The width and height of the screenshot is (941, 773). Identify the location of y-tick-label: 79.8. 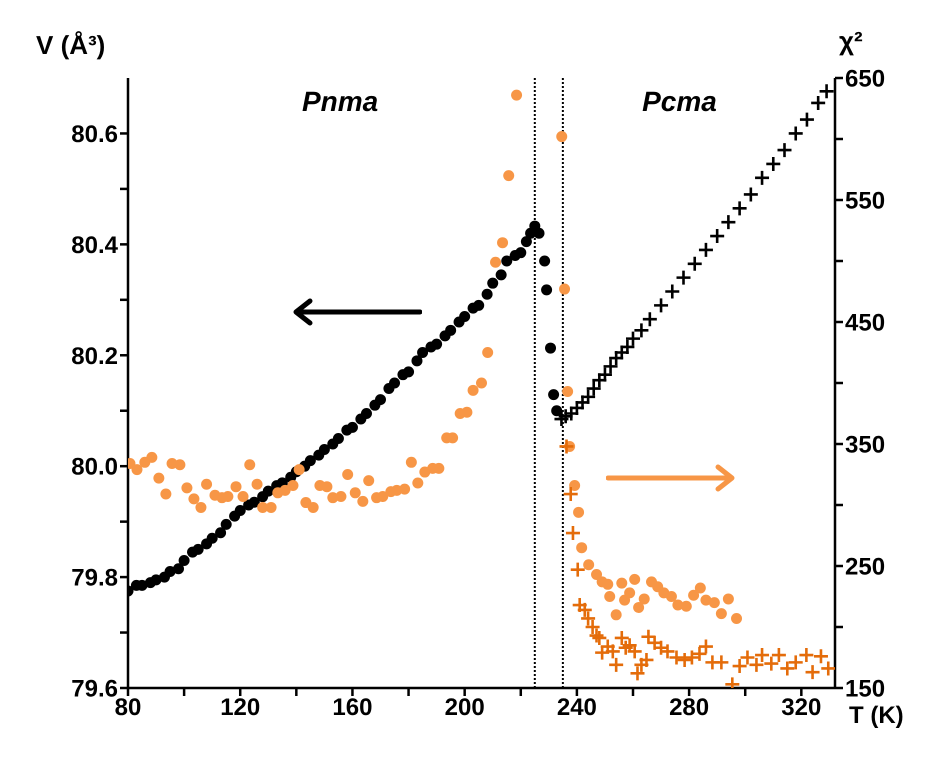
(94, 578).